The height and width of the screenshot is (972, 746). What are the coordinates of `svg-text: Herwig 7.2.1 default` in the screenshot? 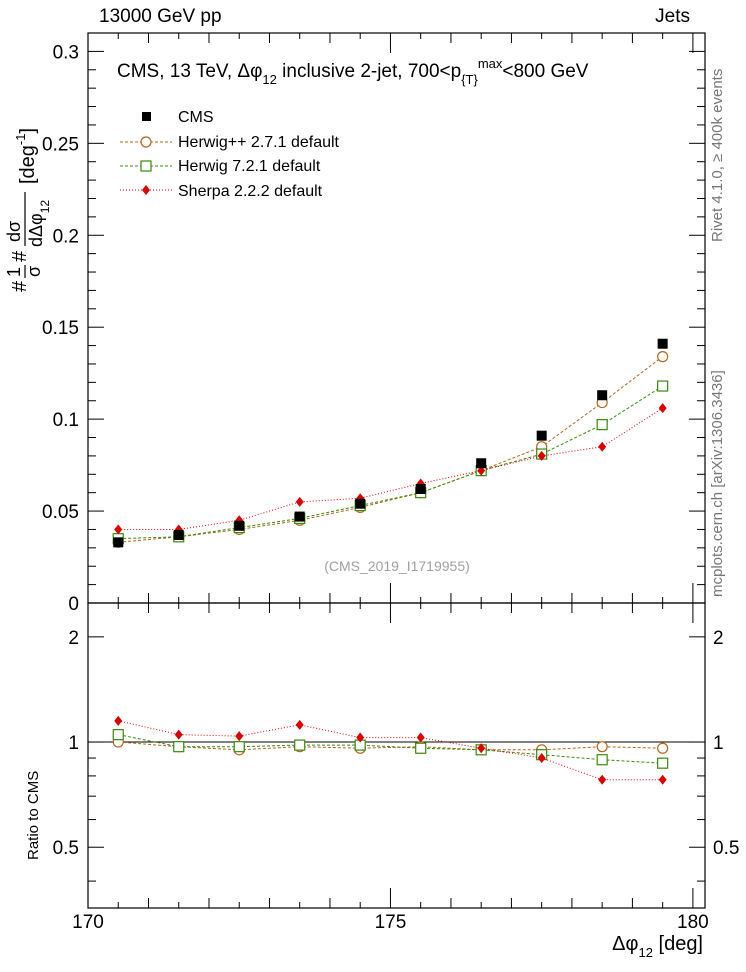 It's located at (249, 166).